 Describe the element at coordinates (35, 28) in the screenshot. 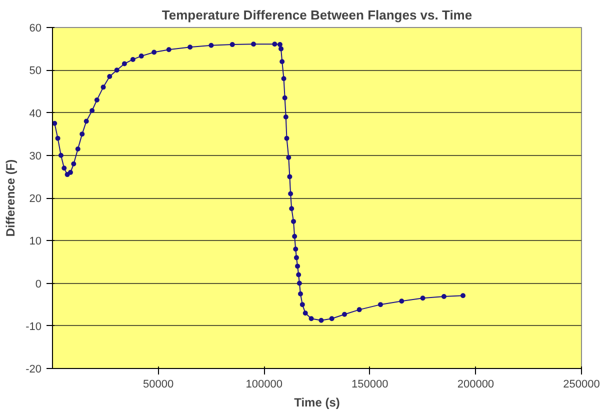

I see `y-tick-label: 60` at that location.